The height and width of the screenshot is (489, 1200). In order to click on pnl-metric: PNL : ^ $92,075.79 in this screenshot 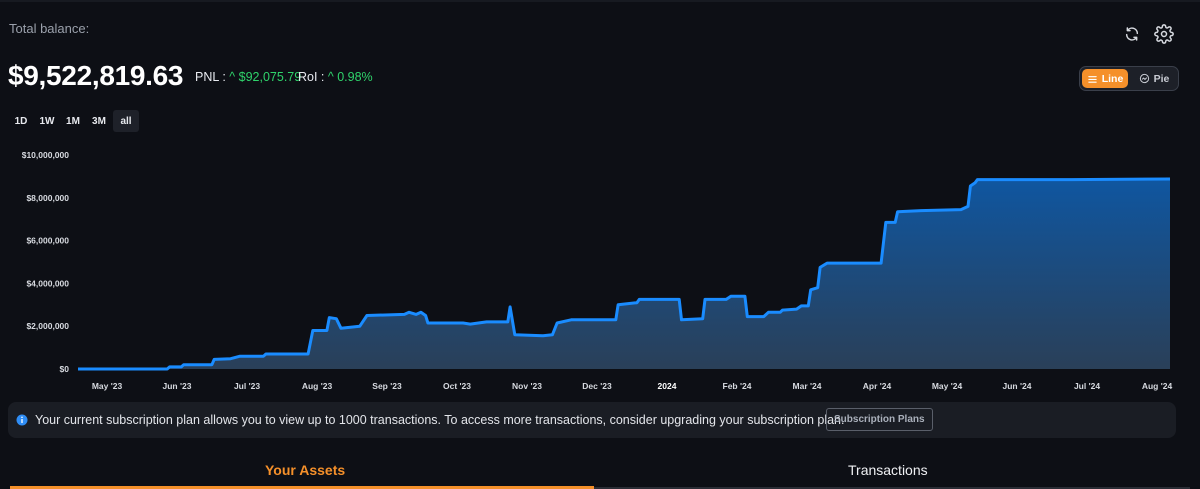, I will do `click(248, 77)`.